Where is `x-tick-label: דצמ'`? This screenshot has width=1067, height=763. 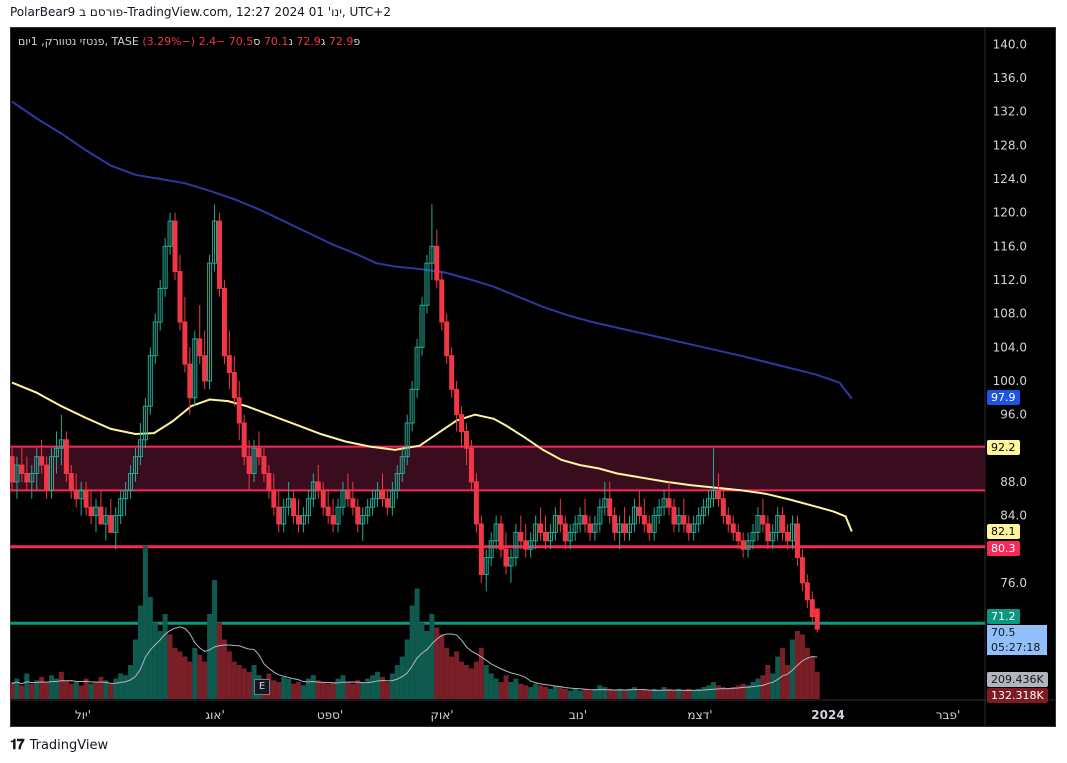 x-tick-label: דצמ' is located at coordinates (699, 715).